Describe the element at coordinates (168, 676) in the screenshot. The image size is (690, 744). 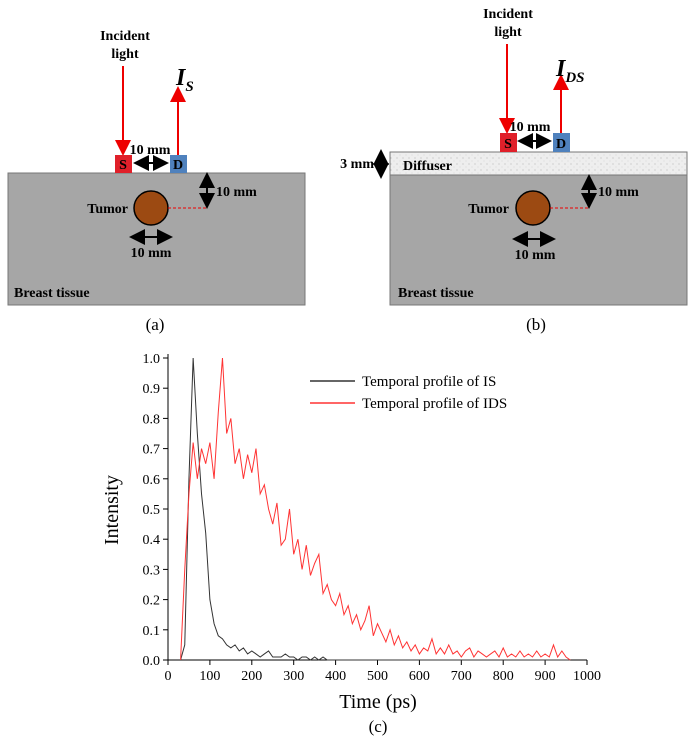
I see `x-tick-label: 0` at that location.